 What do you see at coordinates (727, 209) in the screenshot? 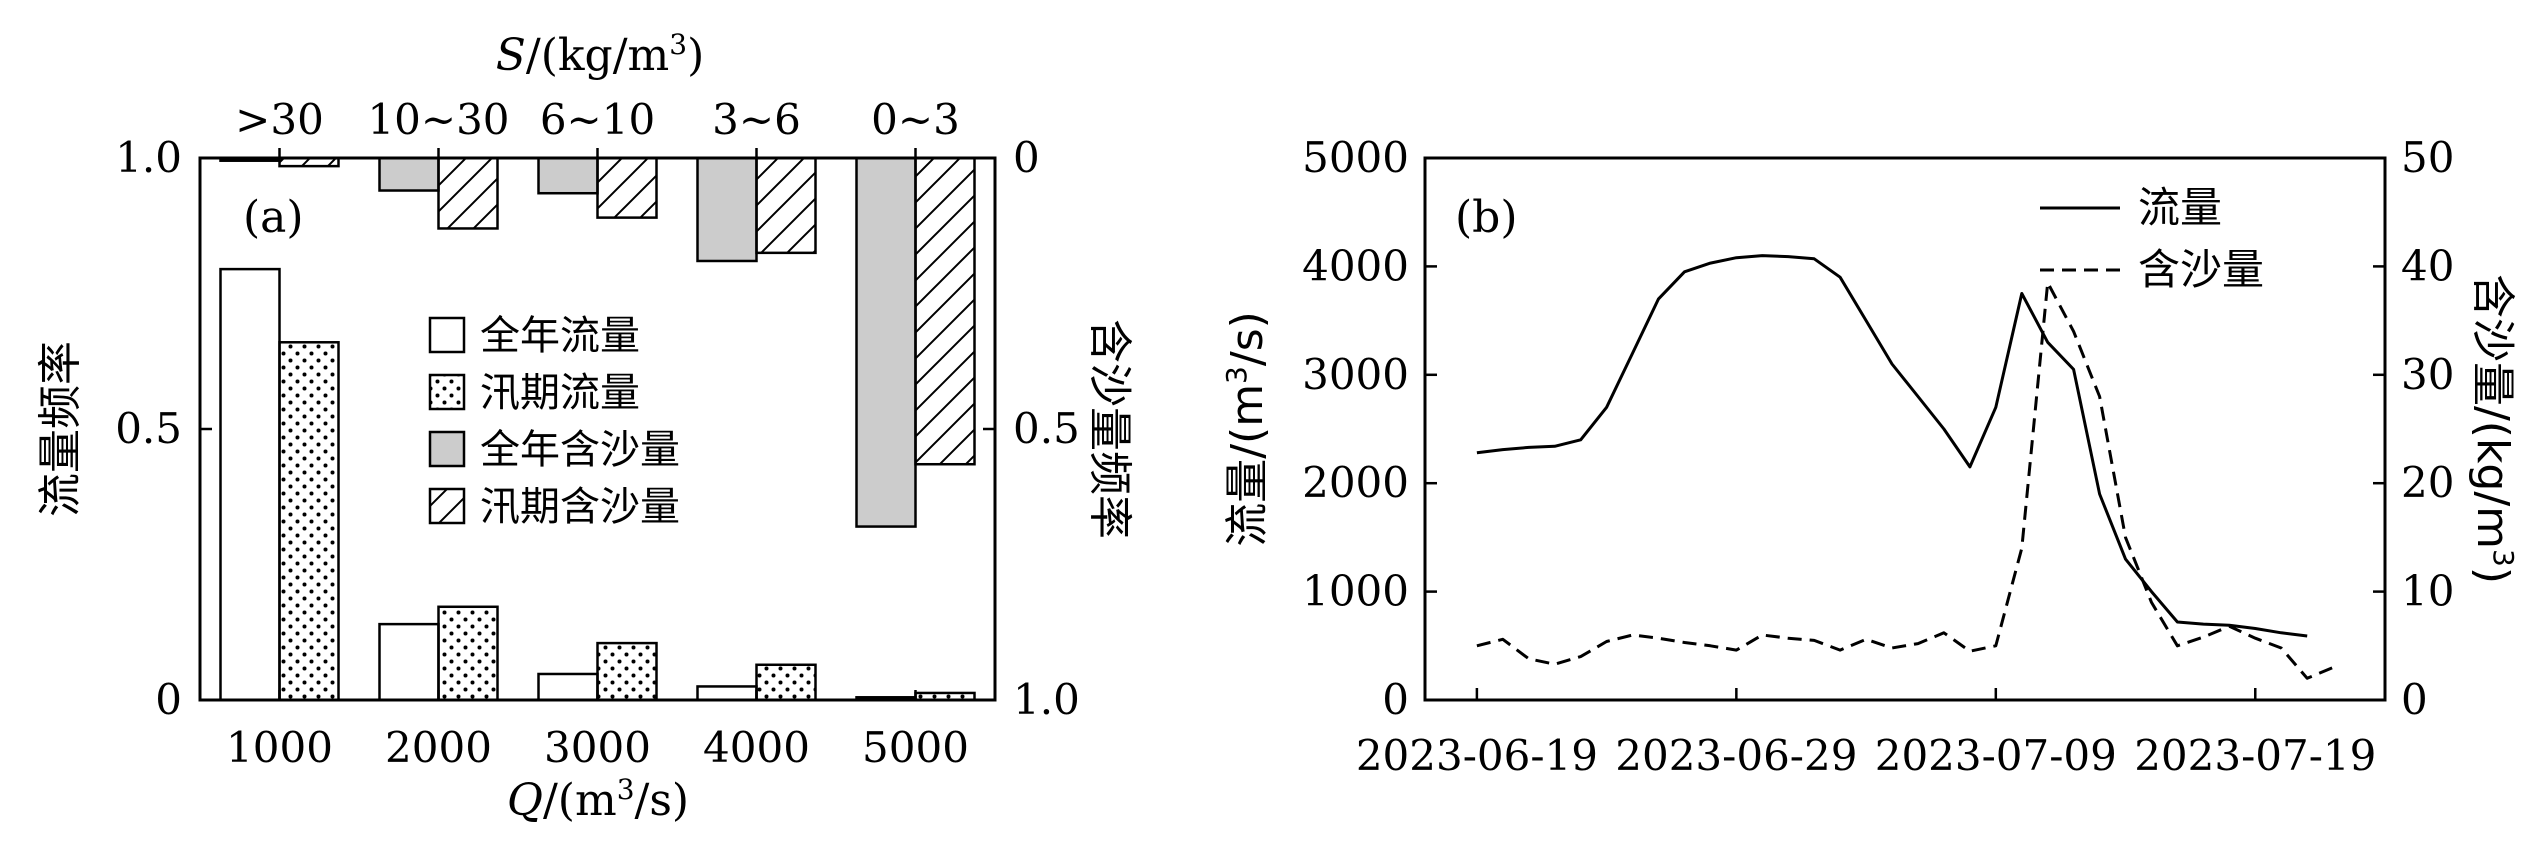
I see `bar-全年含沙量-4000` at bounding box center [727, 209].